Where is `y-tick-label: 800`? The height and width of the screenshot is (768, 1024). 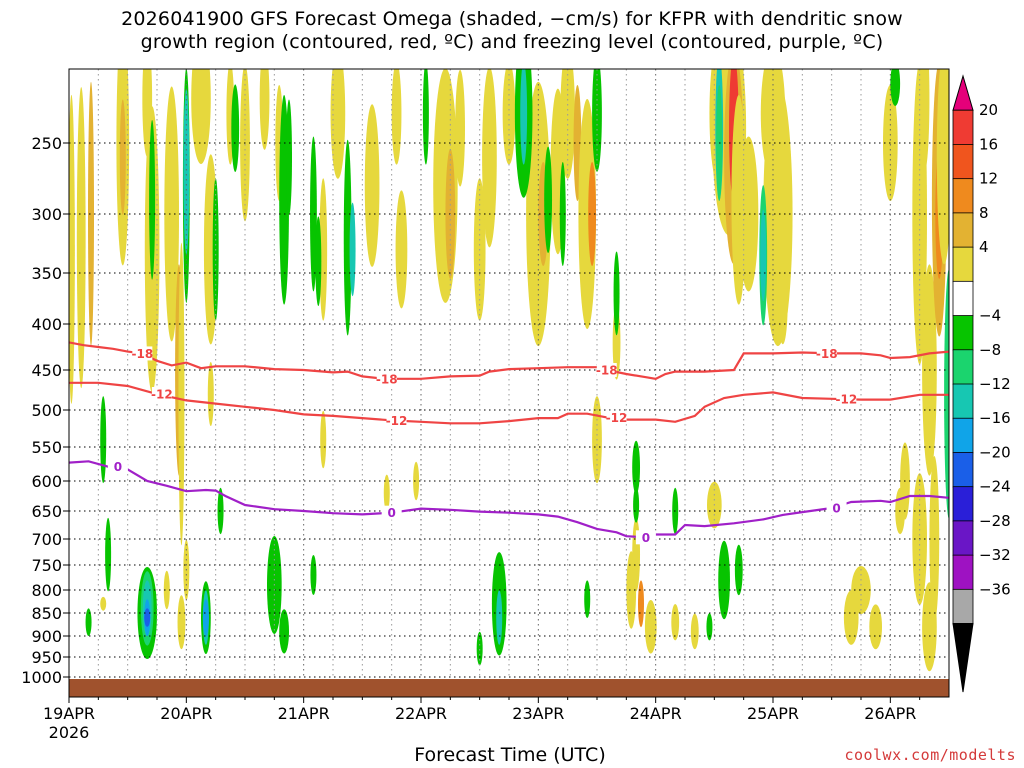 y-tick-label: 800 is located at coordinates (46, 590).